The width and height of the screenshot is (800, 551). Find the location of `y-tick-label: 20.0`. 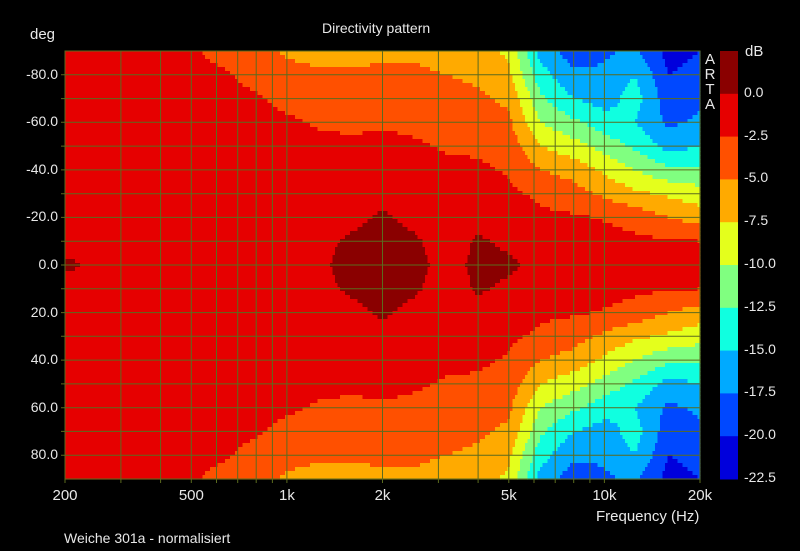

y-tick-label: 20.0 is located at coordinates (44, 311).